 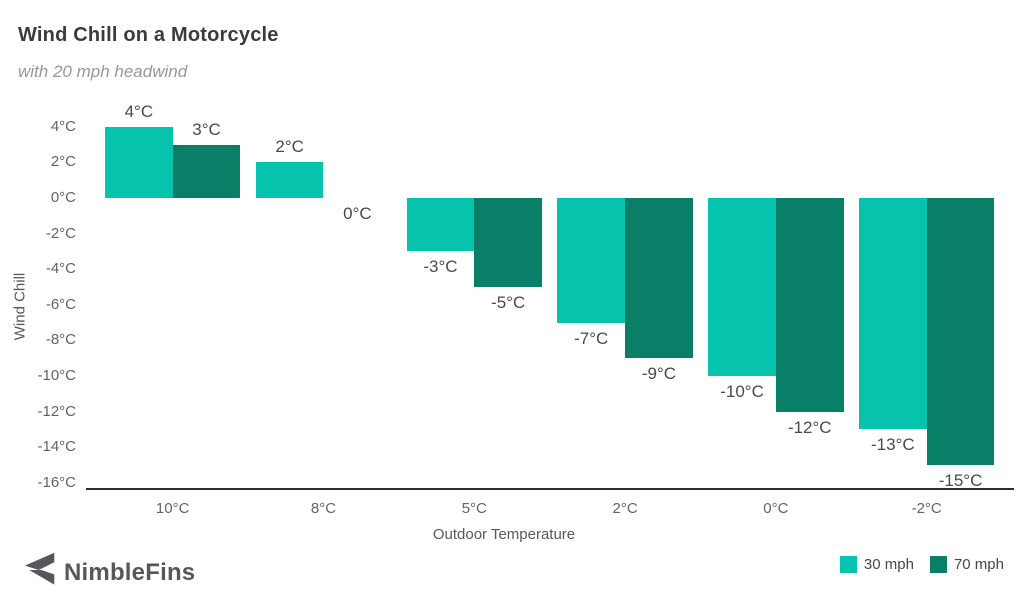 What do you see at coordinates (56, 375) in the screenshot?
I see `y-tick-label: -10°C` at bounding box center [56, 375].